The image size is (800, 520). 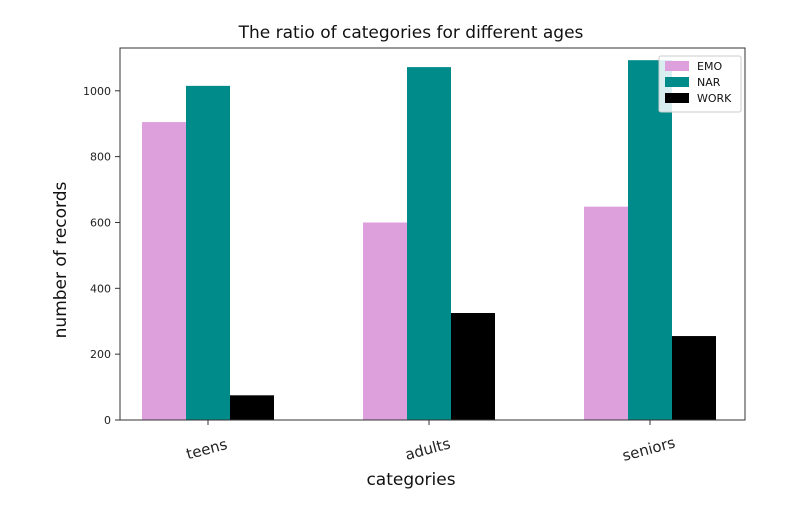 I want to click on legend-label-work: WORK, so click(x=714, y=98).